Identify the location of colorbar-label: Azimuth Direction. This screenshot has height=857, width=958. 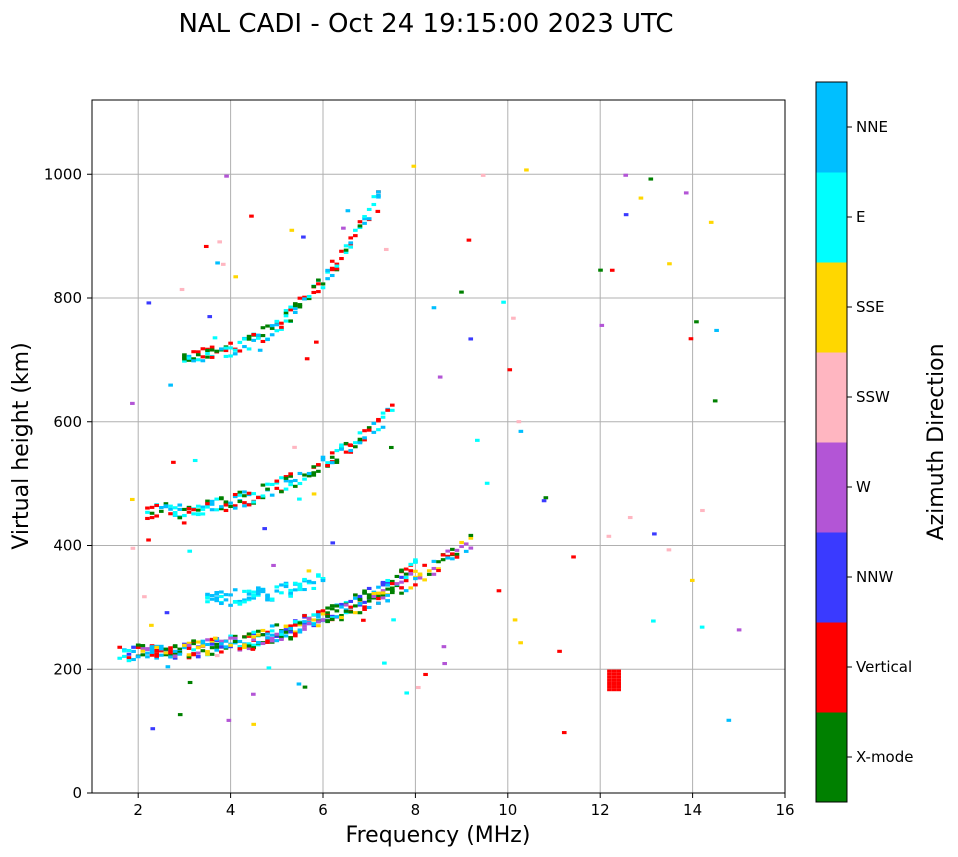
(936, 441).